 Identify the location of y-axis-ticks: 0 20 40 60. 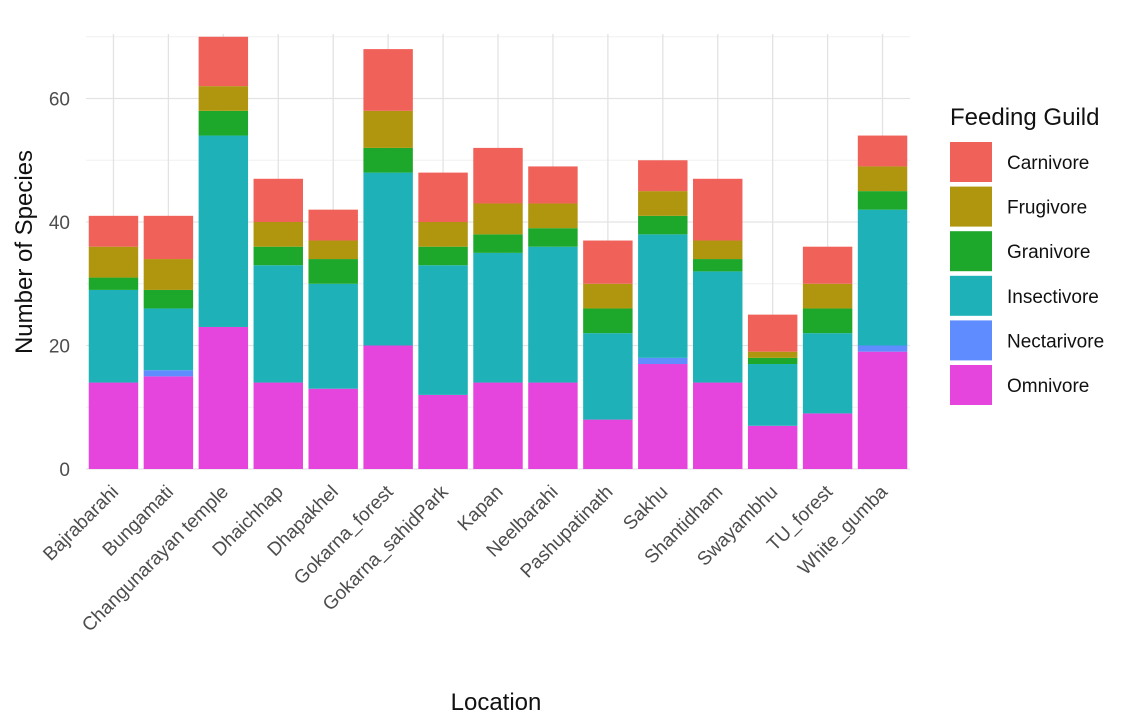
(59, 286).